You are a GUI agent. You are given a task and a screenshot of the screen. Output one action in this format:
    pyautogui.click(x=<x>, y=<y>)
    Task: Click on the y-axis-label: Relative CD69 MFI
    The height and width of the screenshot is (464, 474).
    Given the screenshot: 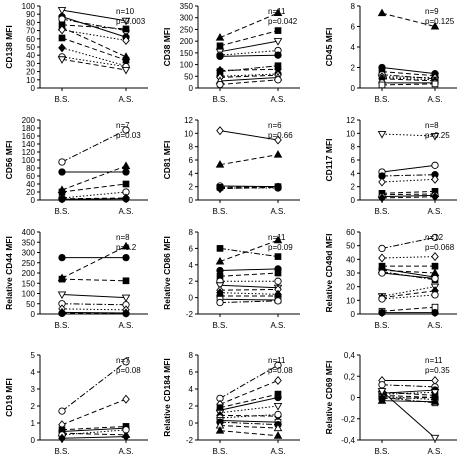 What is the action you would take?
    pyautogui.click(x=329, y=398)
    